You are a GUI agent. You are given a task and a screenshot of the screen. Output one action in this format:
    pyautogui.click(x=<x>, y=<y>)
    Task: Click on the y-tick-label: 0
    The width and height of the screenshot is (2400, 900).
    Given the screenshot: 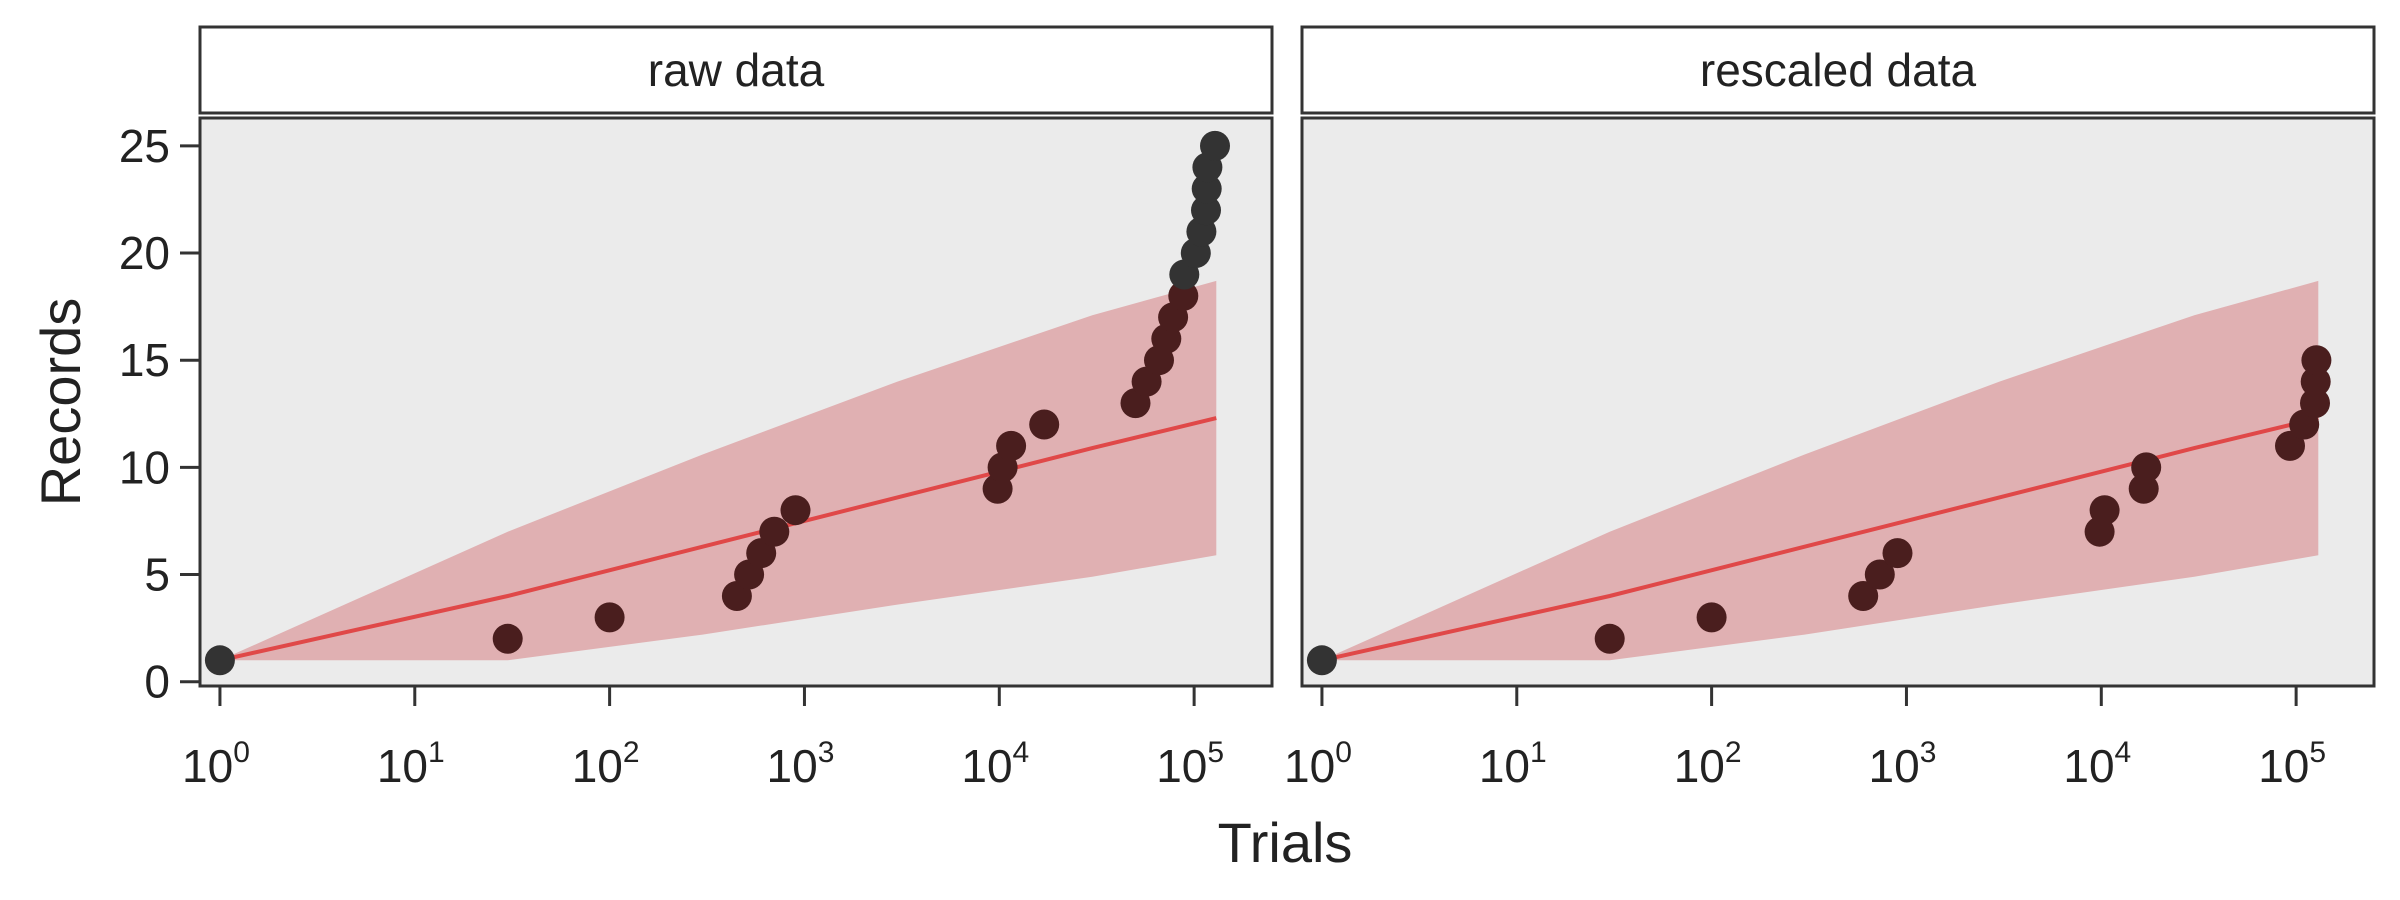 What is the action you would take?
    pyautogui.click(x=157, y=682)
    